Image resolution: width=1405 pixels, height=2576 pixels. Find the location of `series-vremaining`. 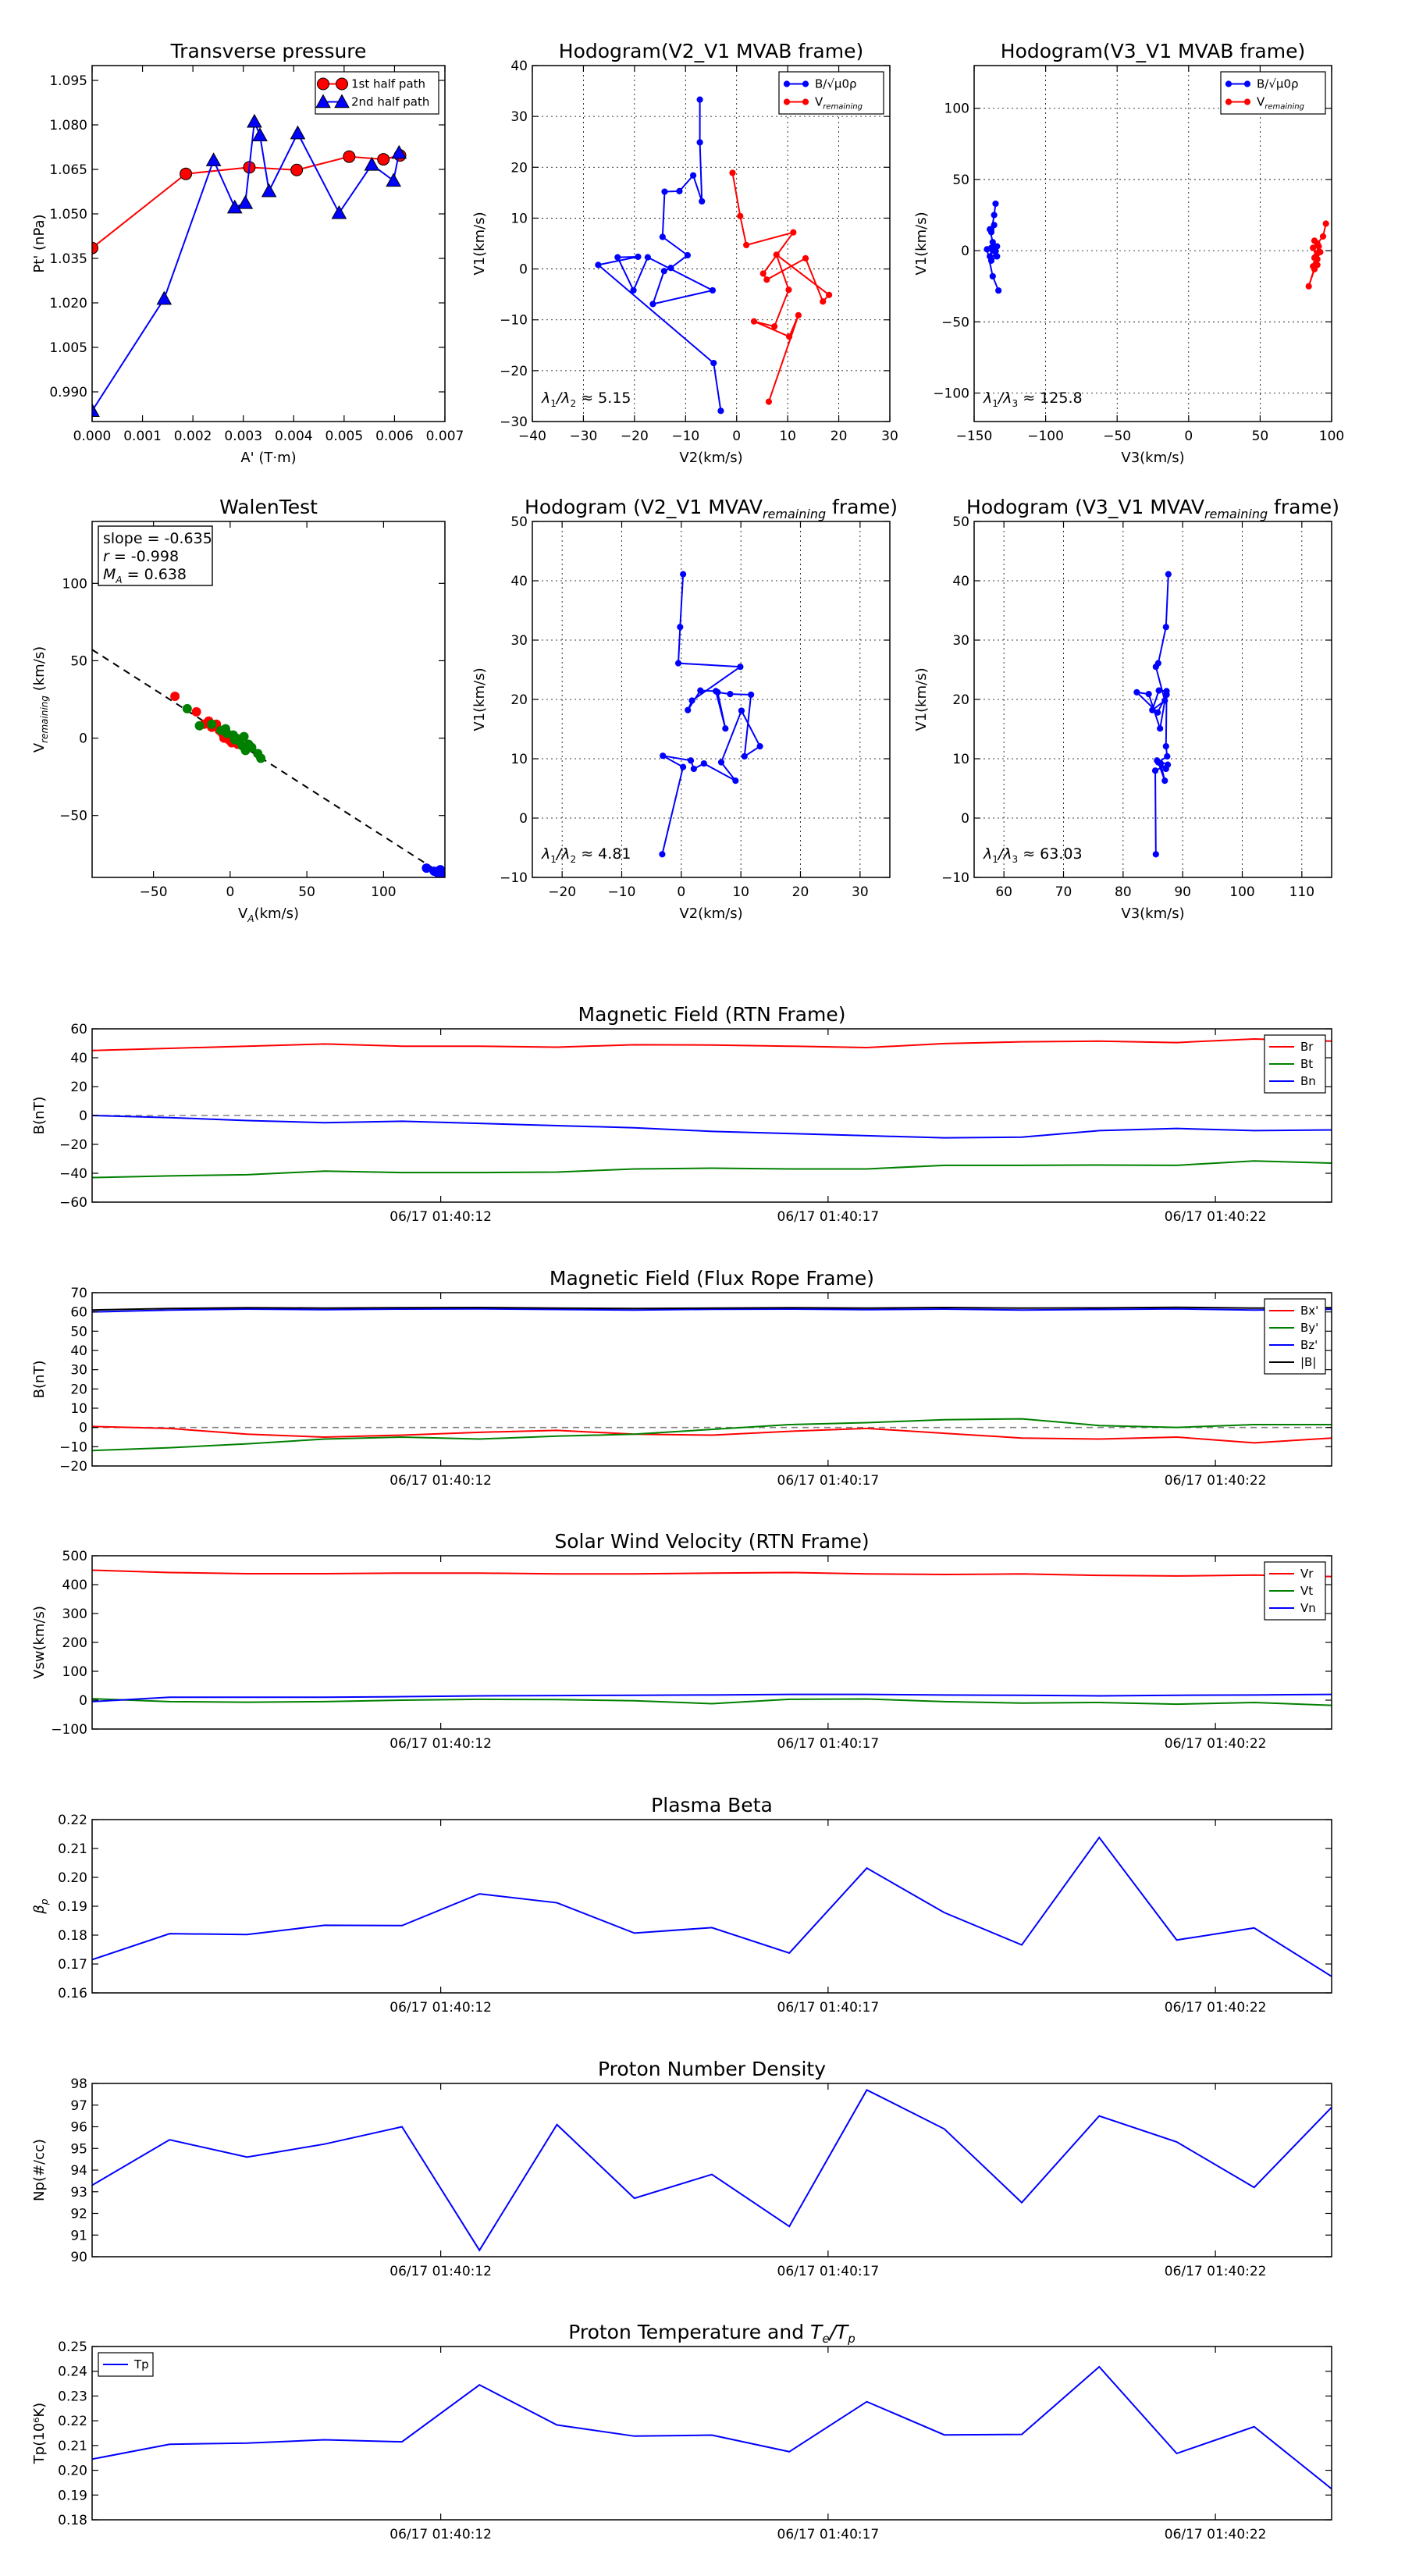

series-vremaining is located at coordinates (781, 287).